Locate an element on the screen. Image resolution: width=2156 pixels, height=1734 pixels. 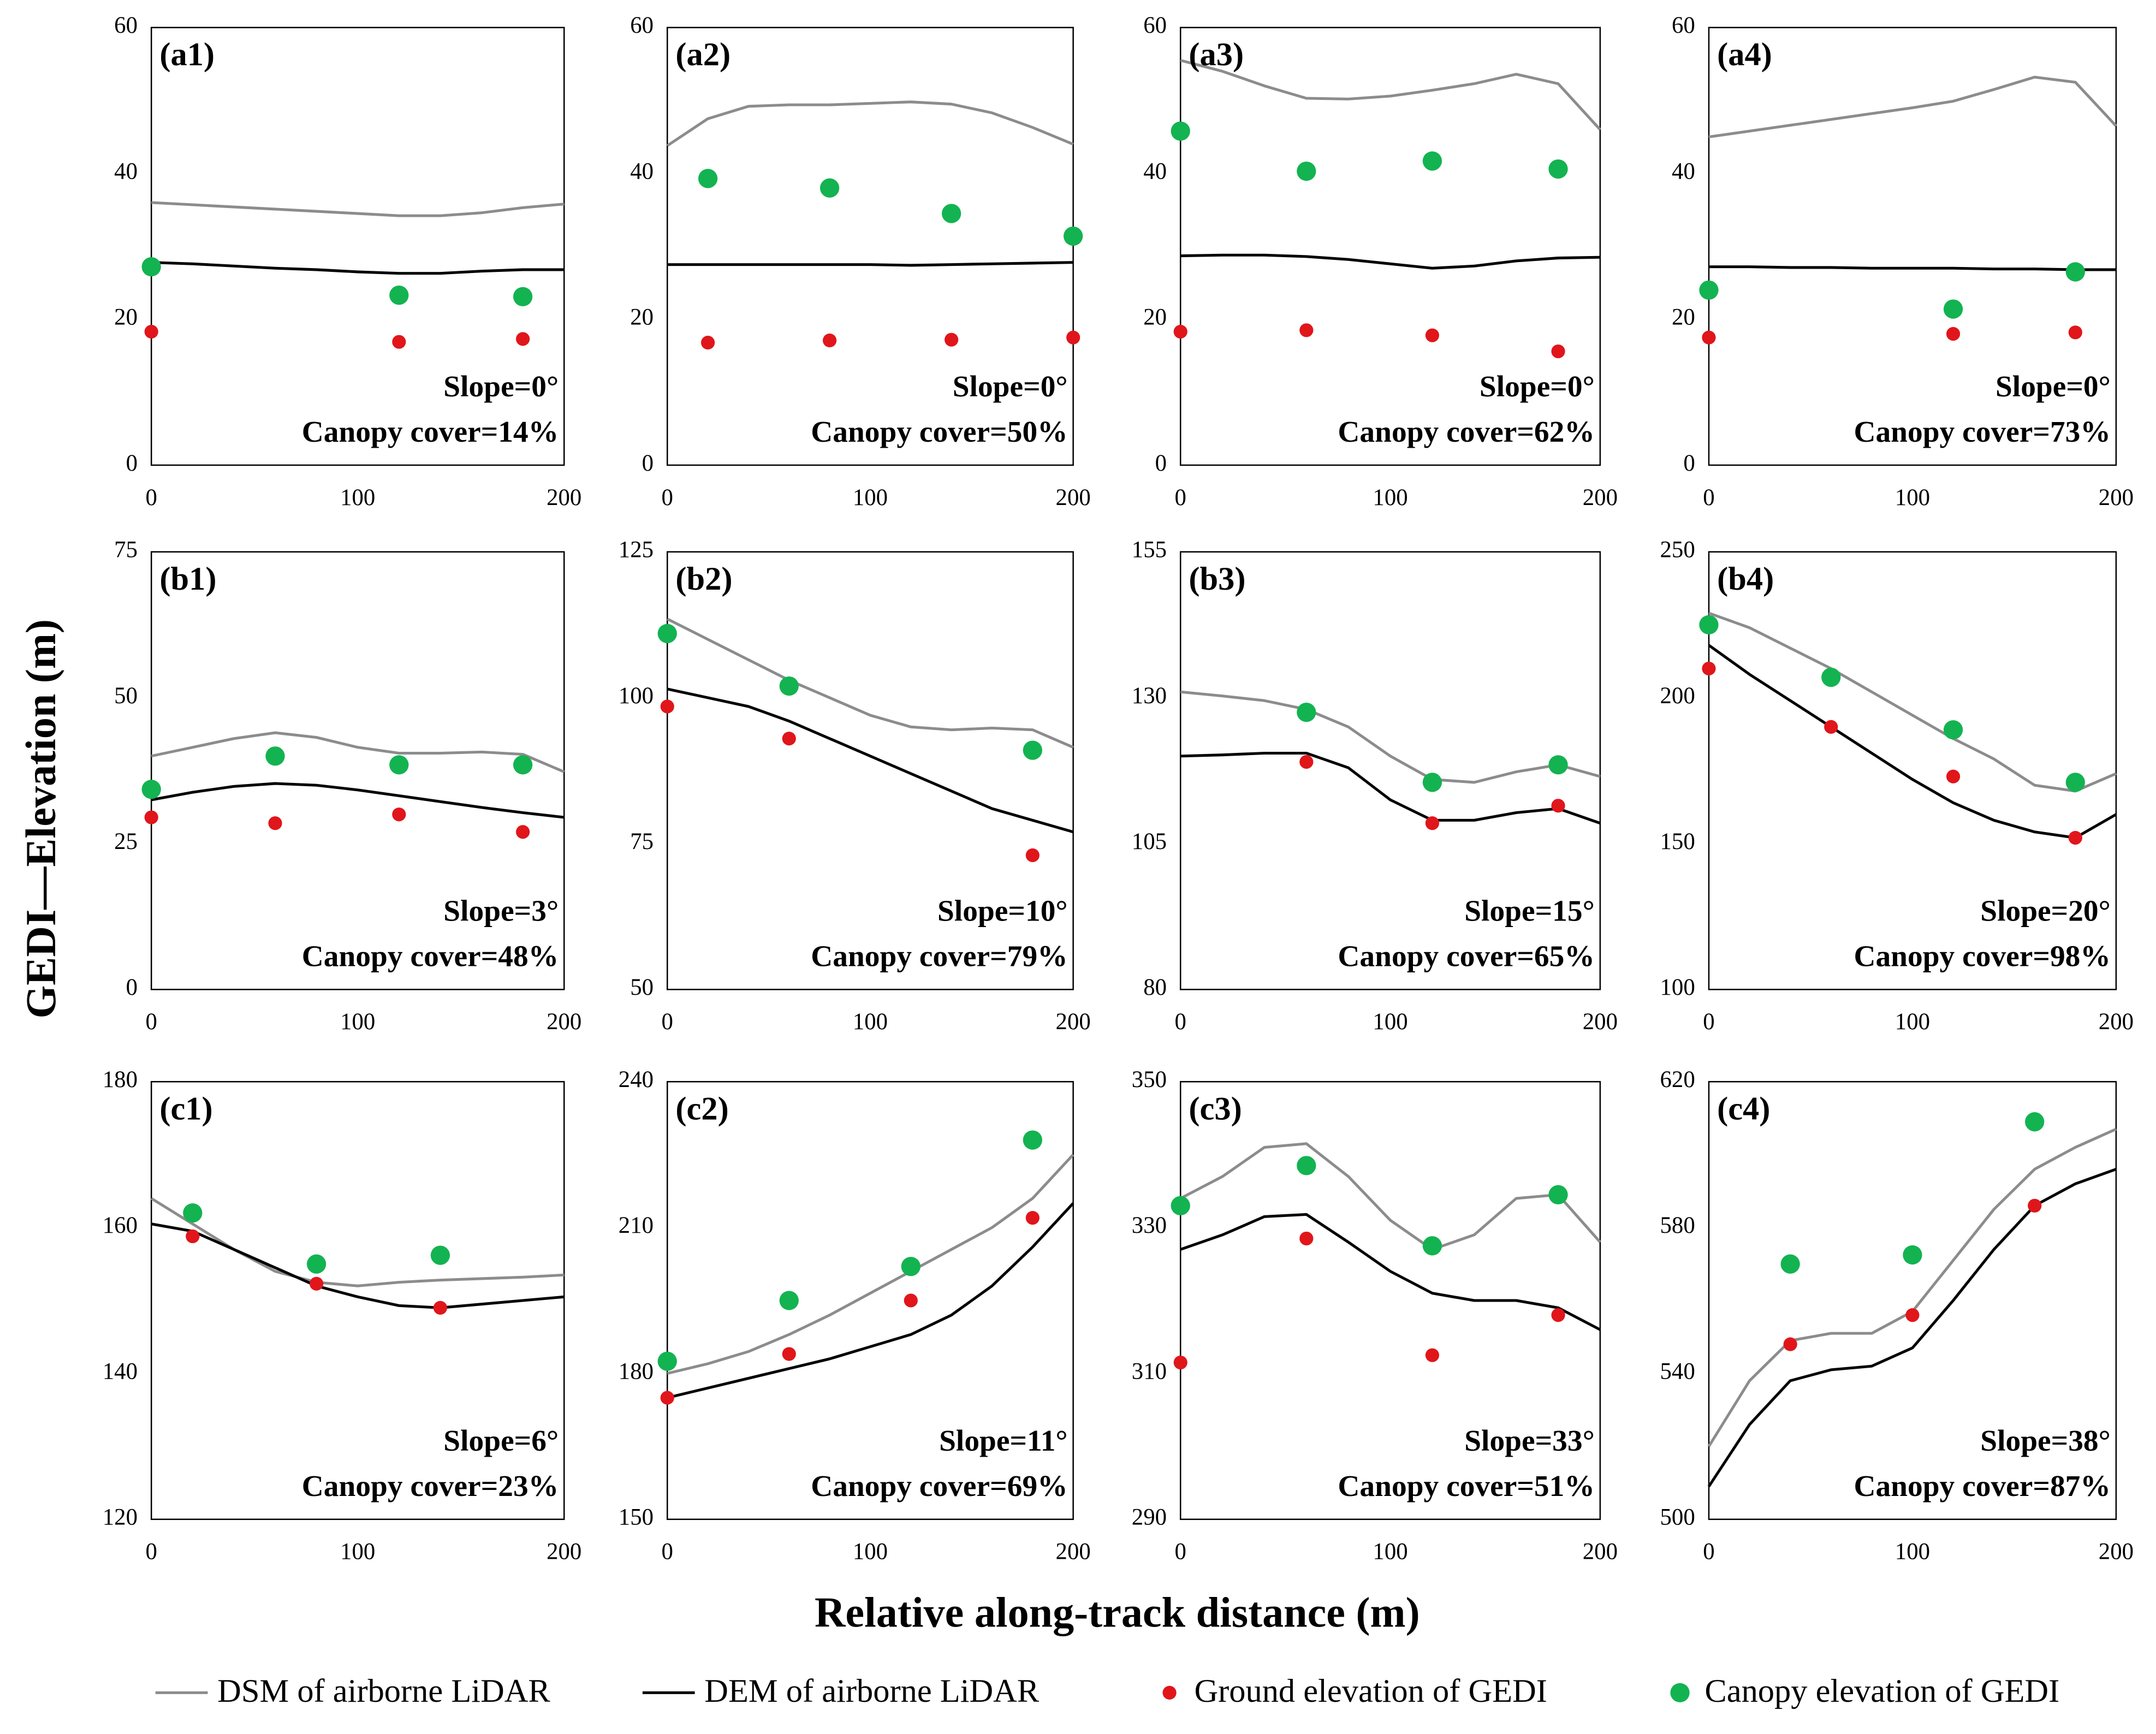
canopy-note: Canopy cover=50% is located at coordinates (939, 432).